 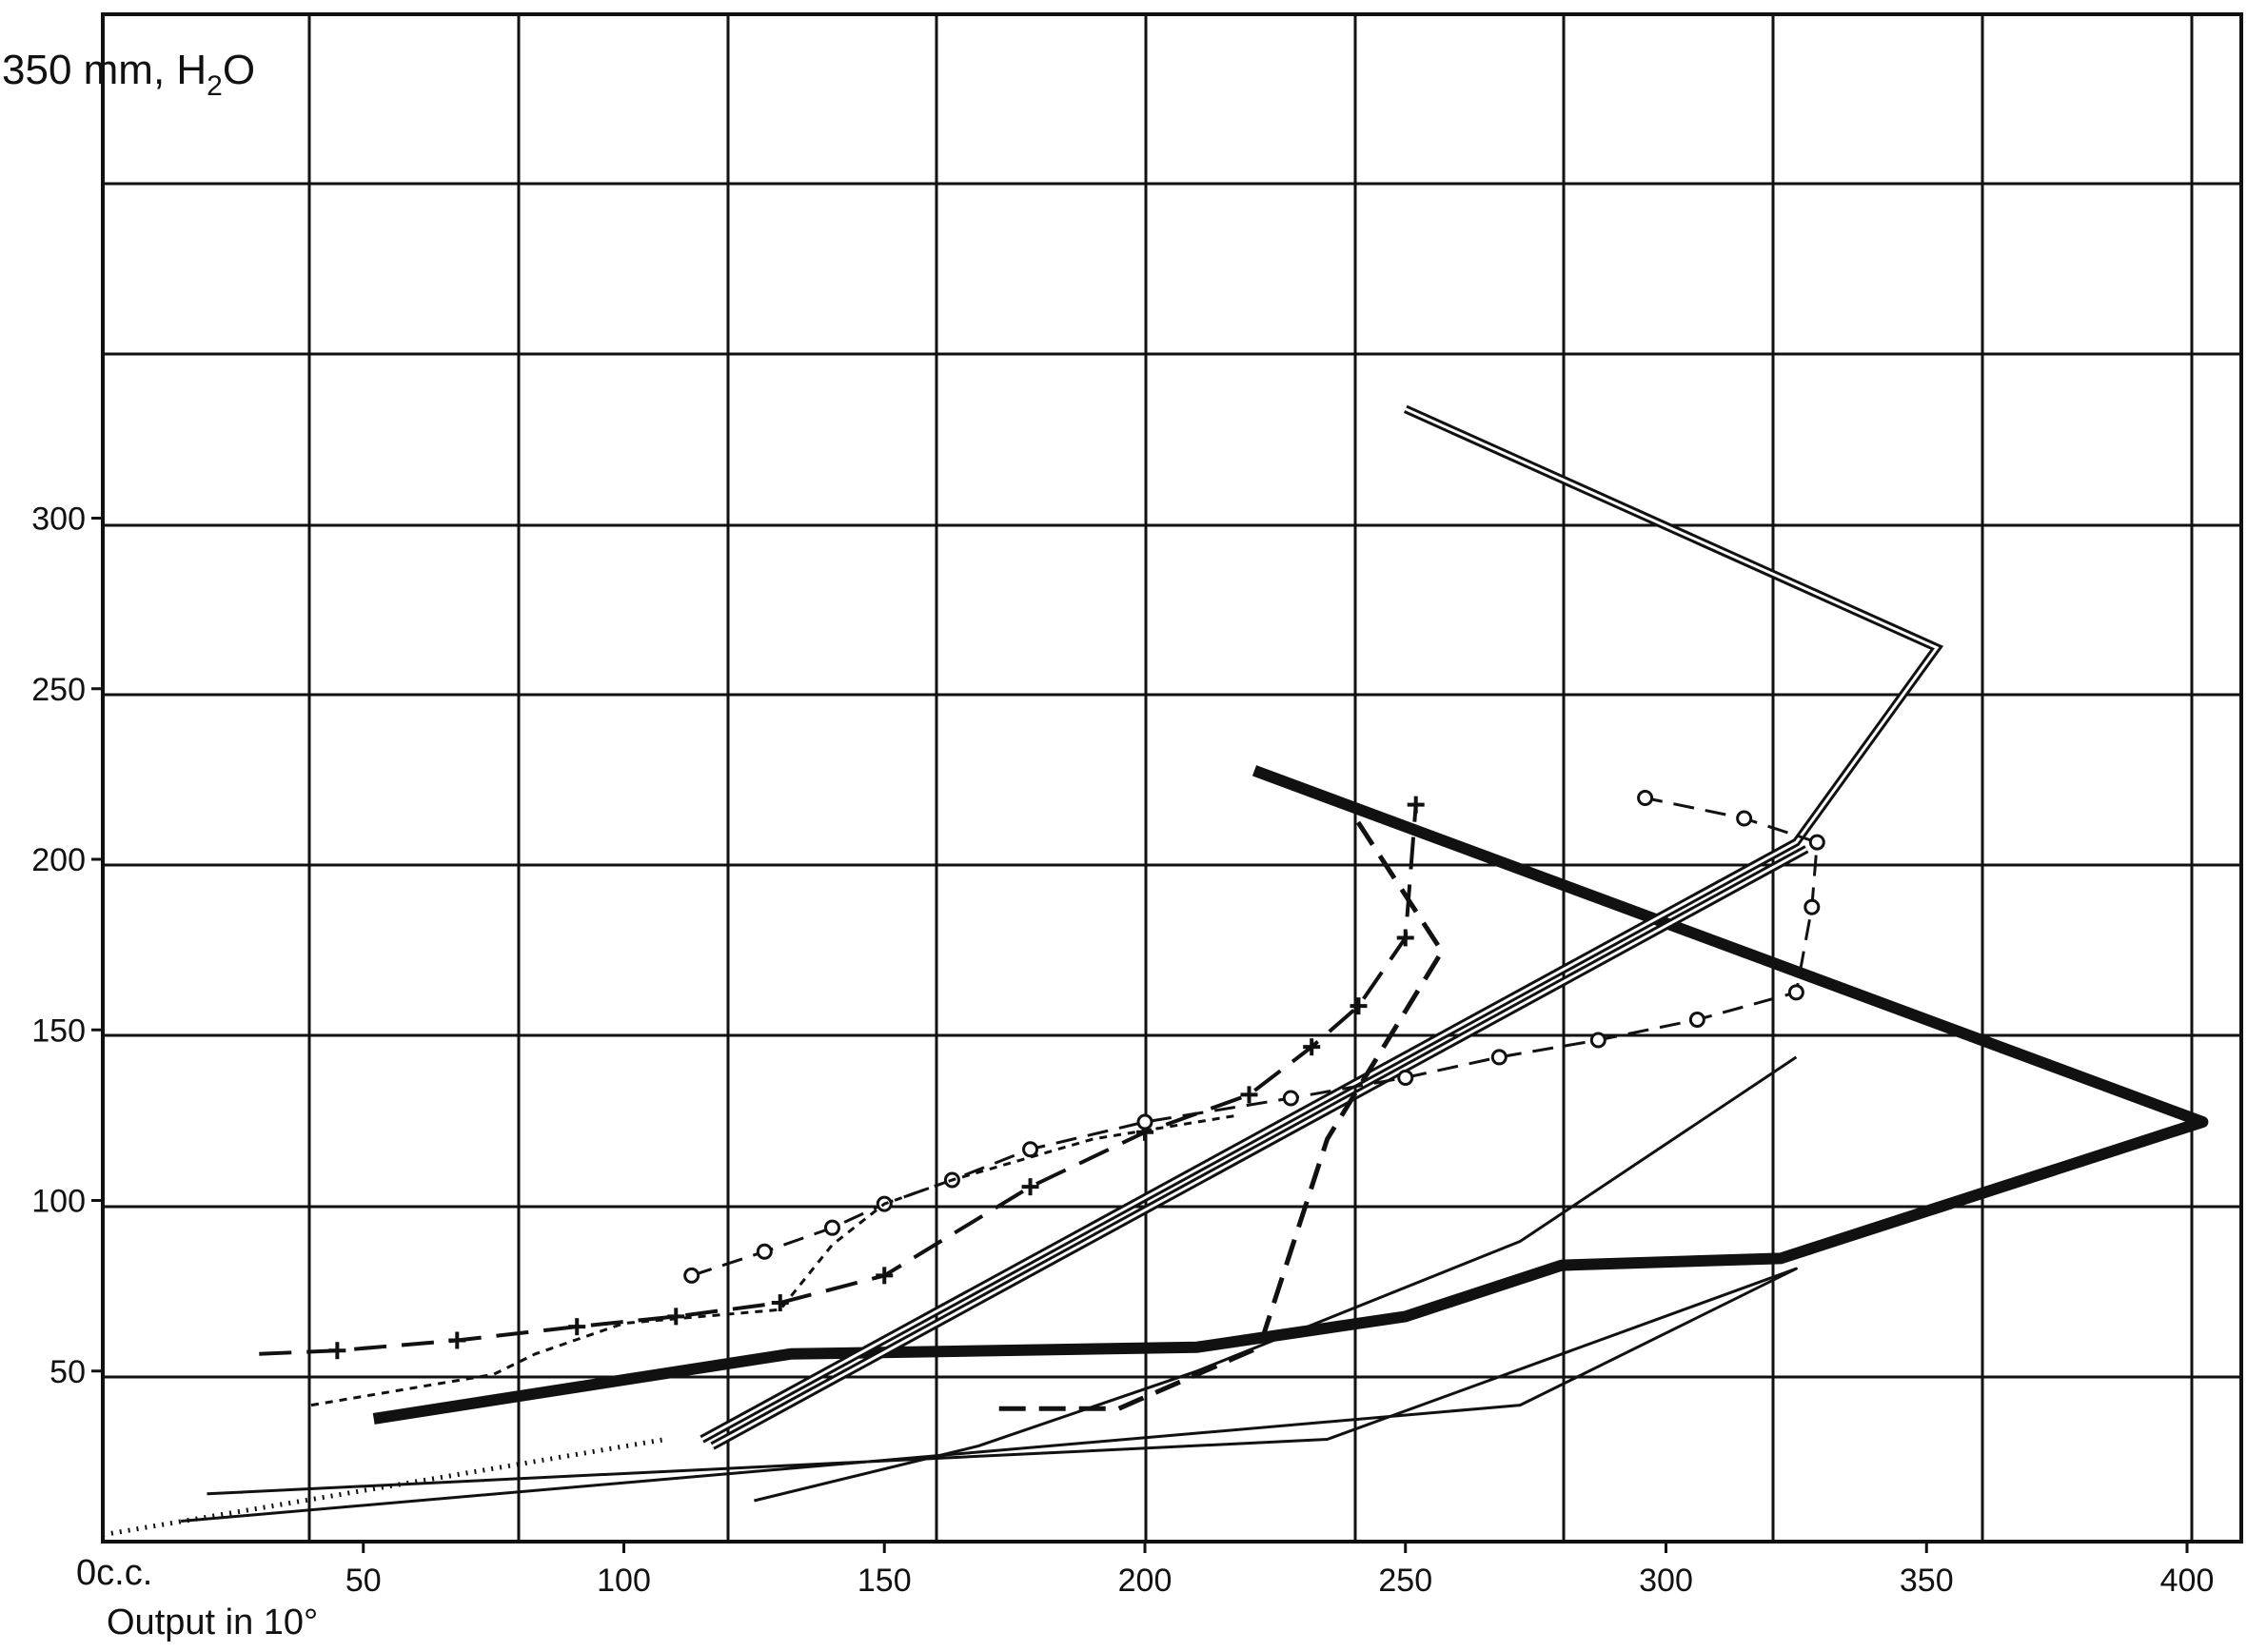 I want to click on x-tick-label: 350, so click(x=1927, y=1581).